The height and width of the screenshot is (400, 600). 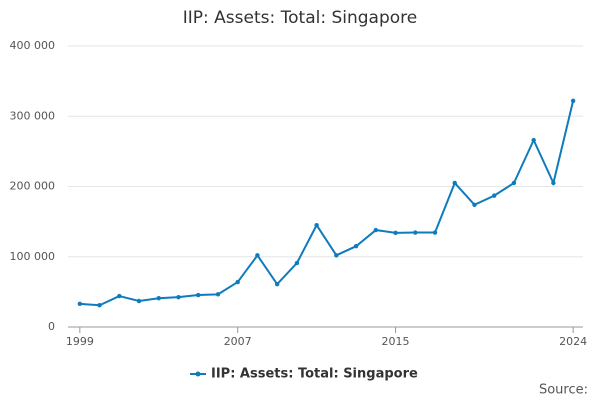 I want to click on x-tick-label: 1999, so click(x=80, y=341).